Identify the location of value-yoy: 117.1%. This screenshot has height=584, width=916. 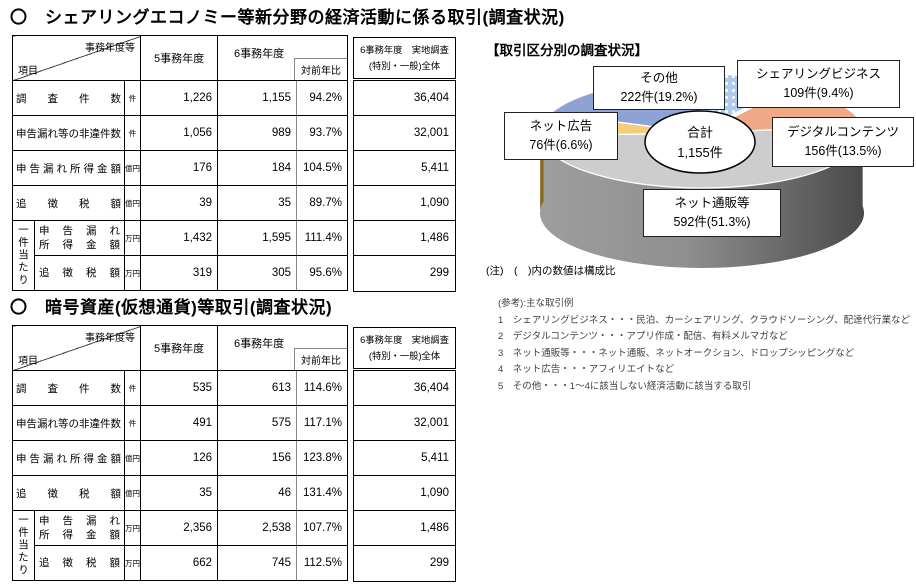
(322, 423).